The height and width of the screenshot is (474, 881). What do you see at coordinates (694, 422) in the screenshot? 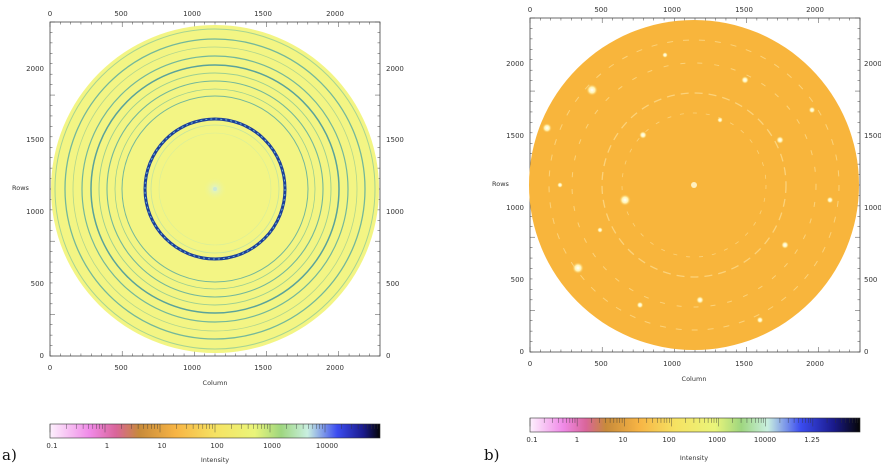
I see `colorbar-minor-ticks-b` at bounding box center [694, 422].